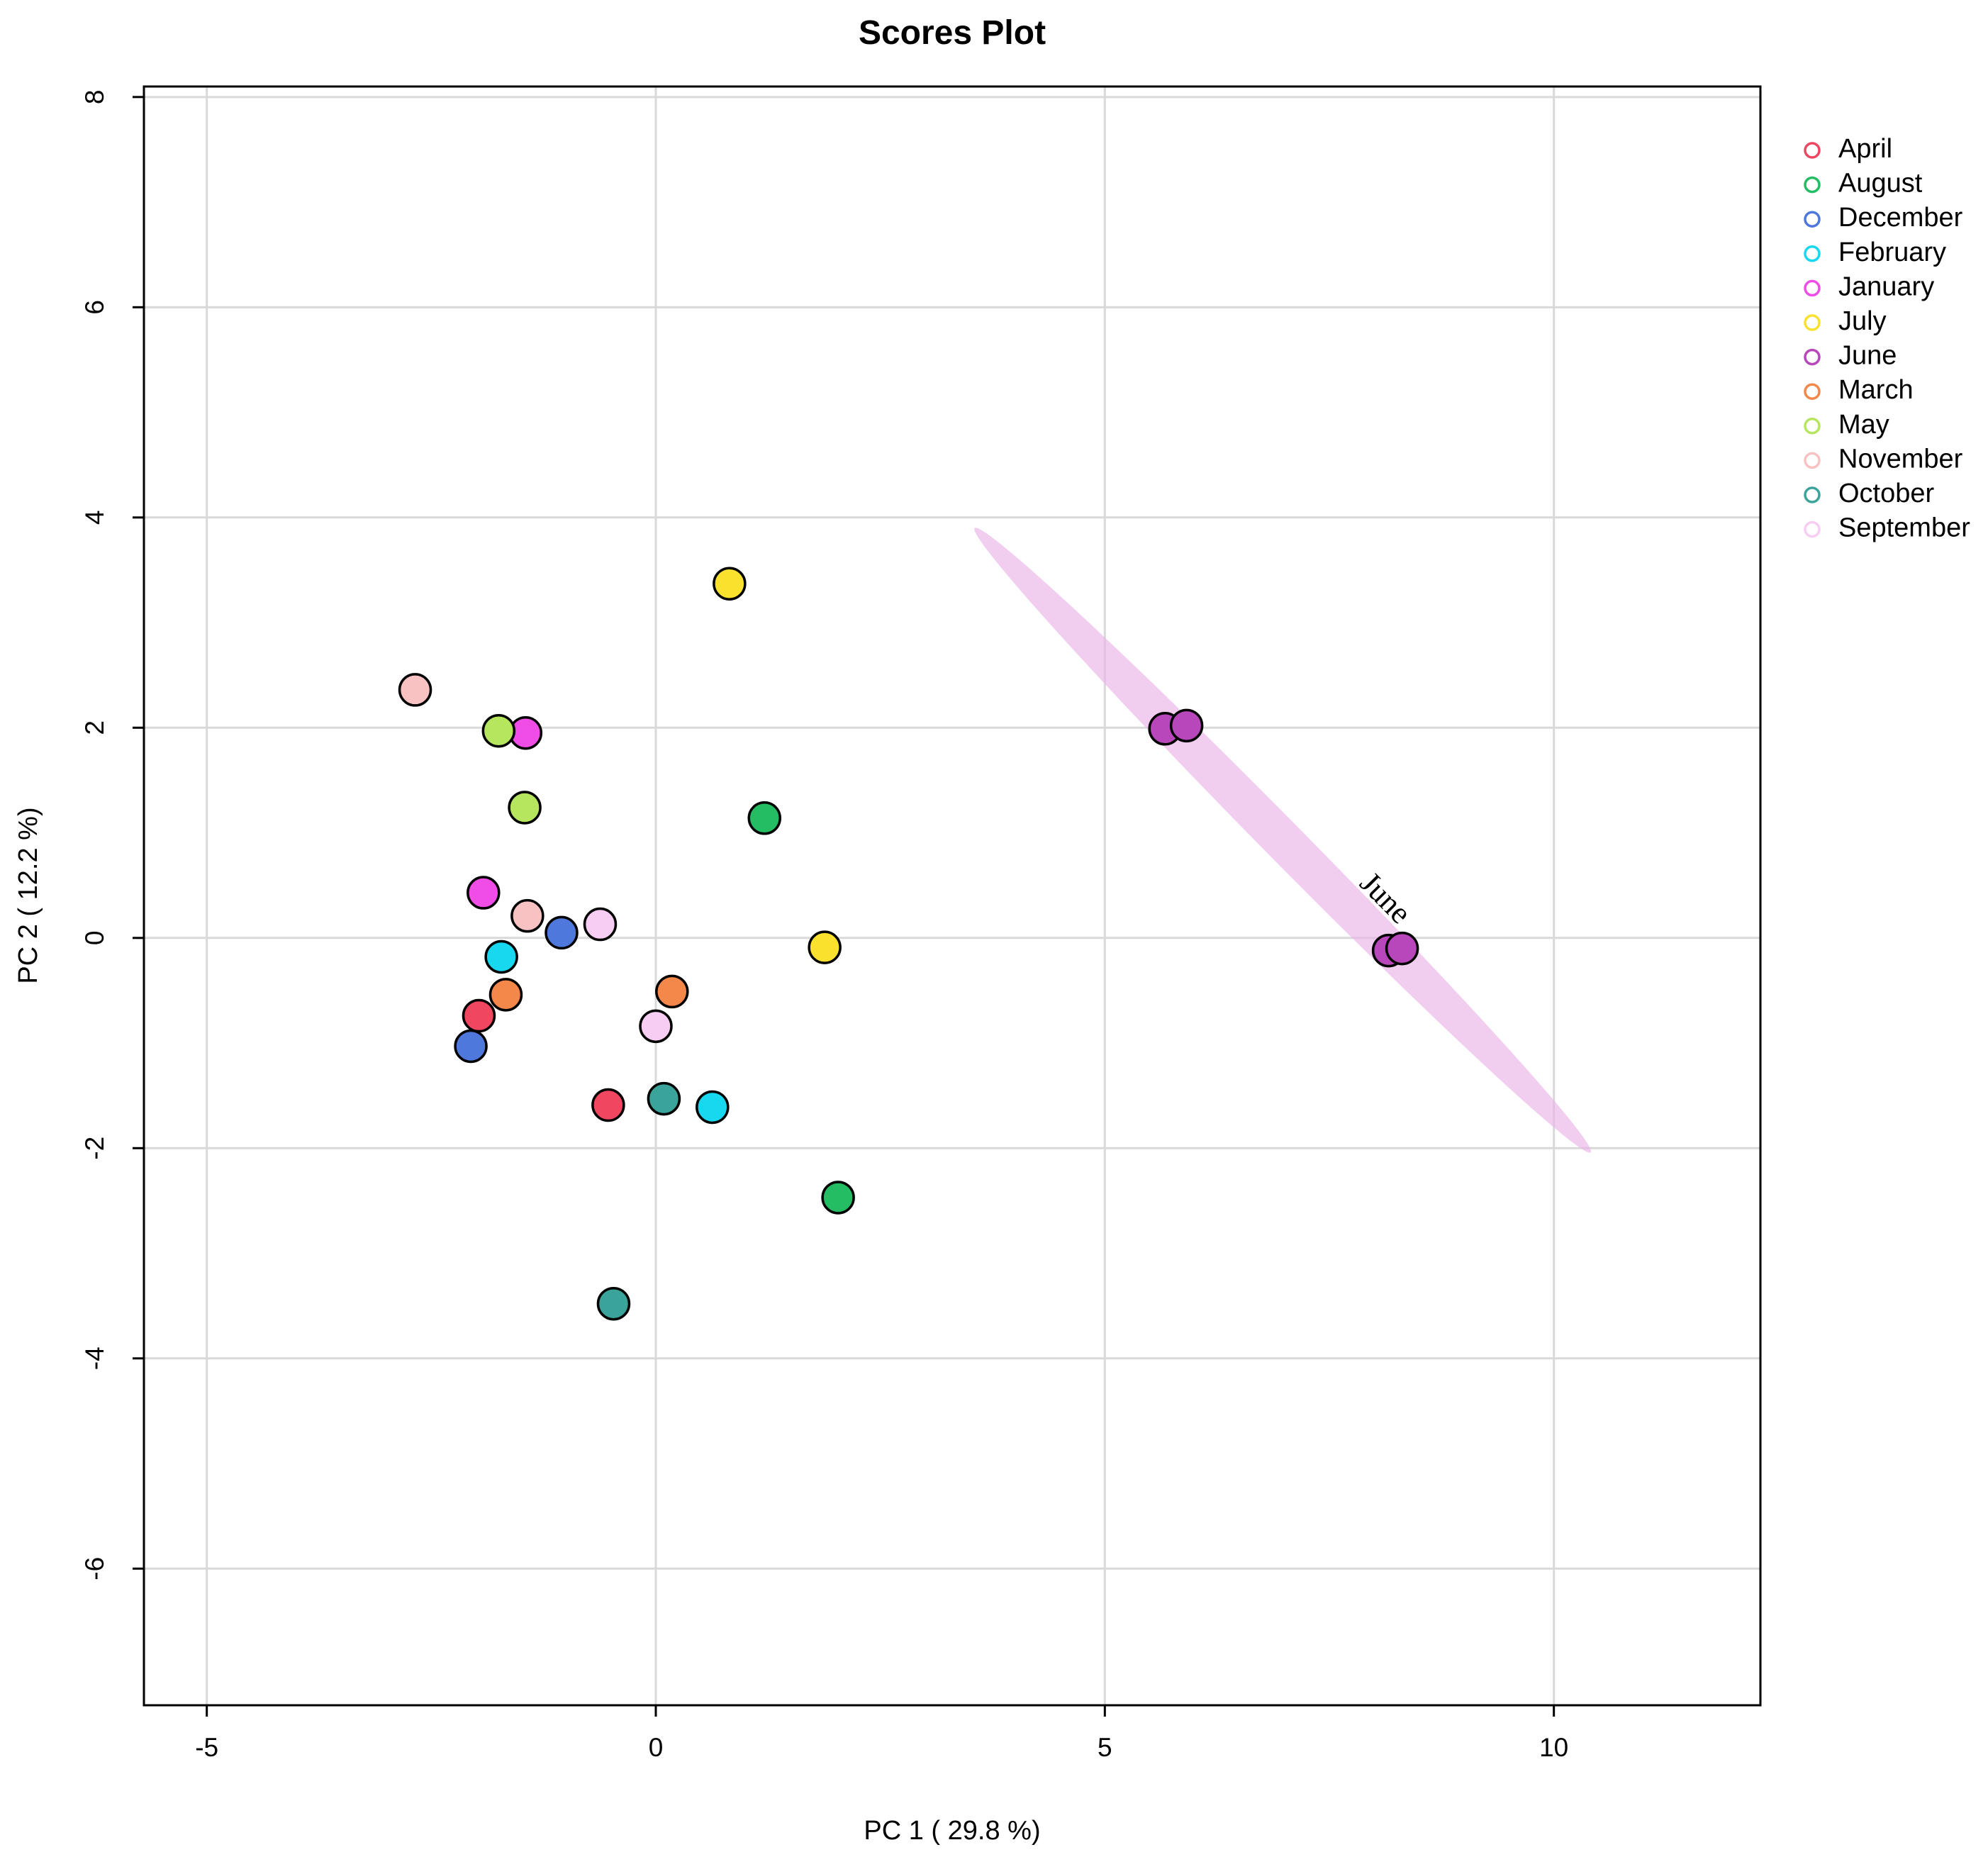 This screenshot has height=1857, width=1988. What do you see at coordinates (95, 518) in the screenshot?
I see `y-tick-label: 4` at bounding box center [95, 518].